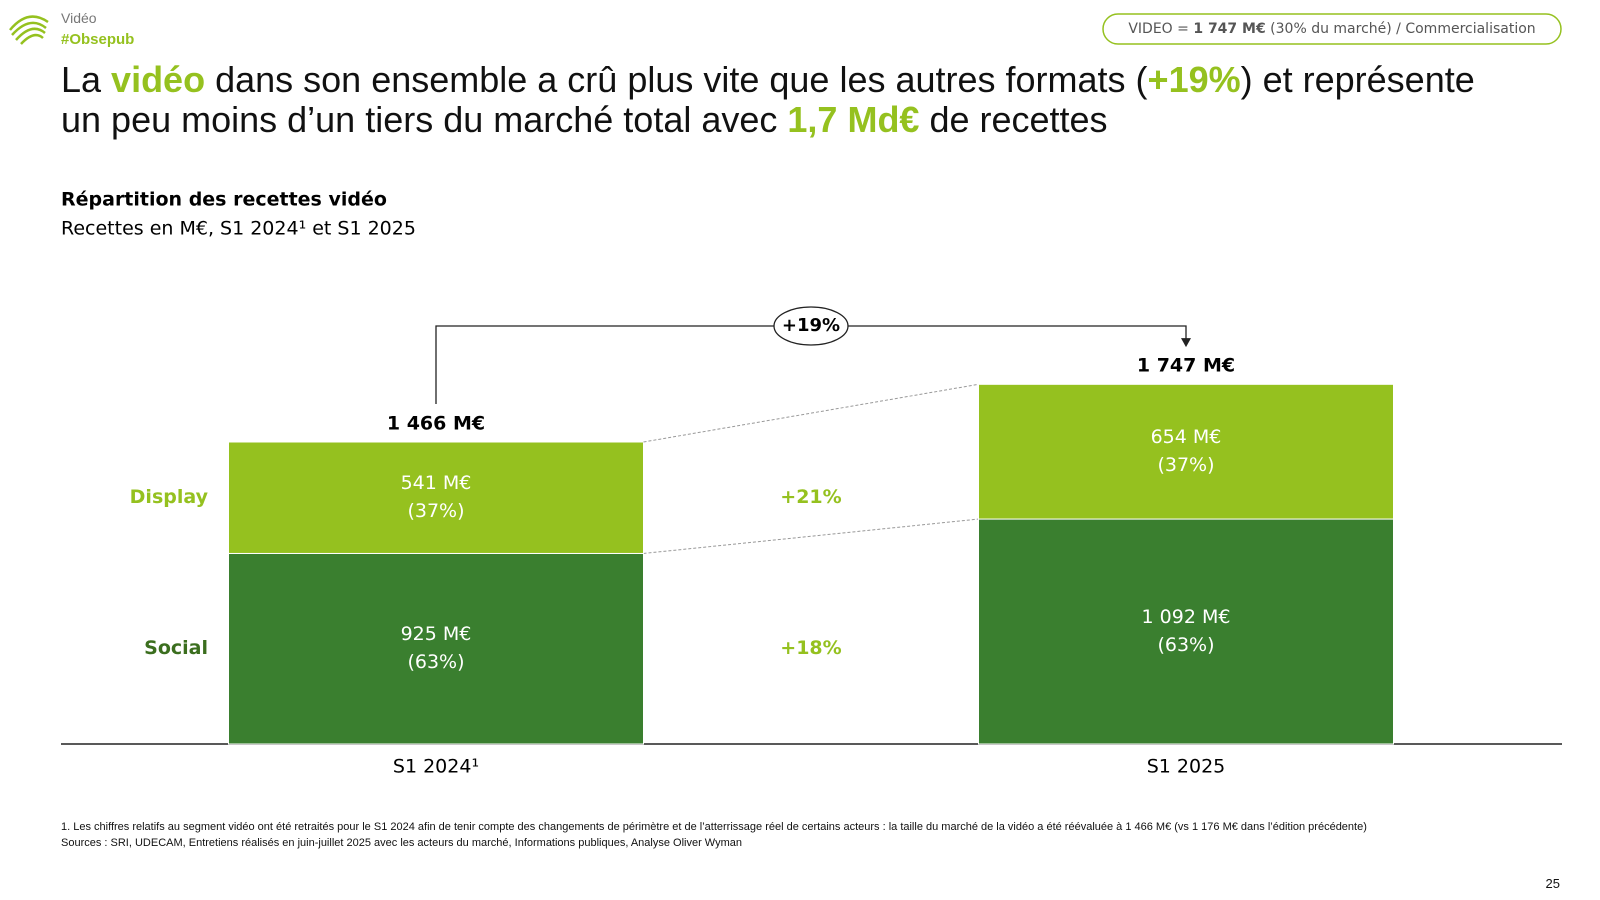 This screenshot has height=900, width=1600. I want to click on growth-bubble, so click(811, 326).